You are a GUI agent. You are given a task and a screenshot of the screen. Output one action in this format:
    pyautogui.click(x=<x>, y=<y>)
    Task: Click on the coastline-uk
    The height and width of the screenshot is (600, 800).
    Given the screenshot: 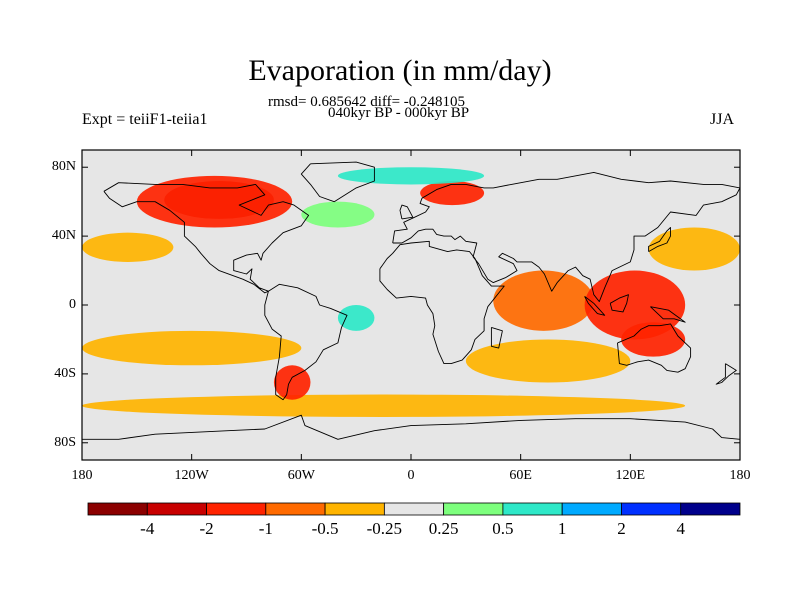 What is the action you would take?
    pyautogui.click(x=406, y=212)
    